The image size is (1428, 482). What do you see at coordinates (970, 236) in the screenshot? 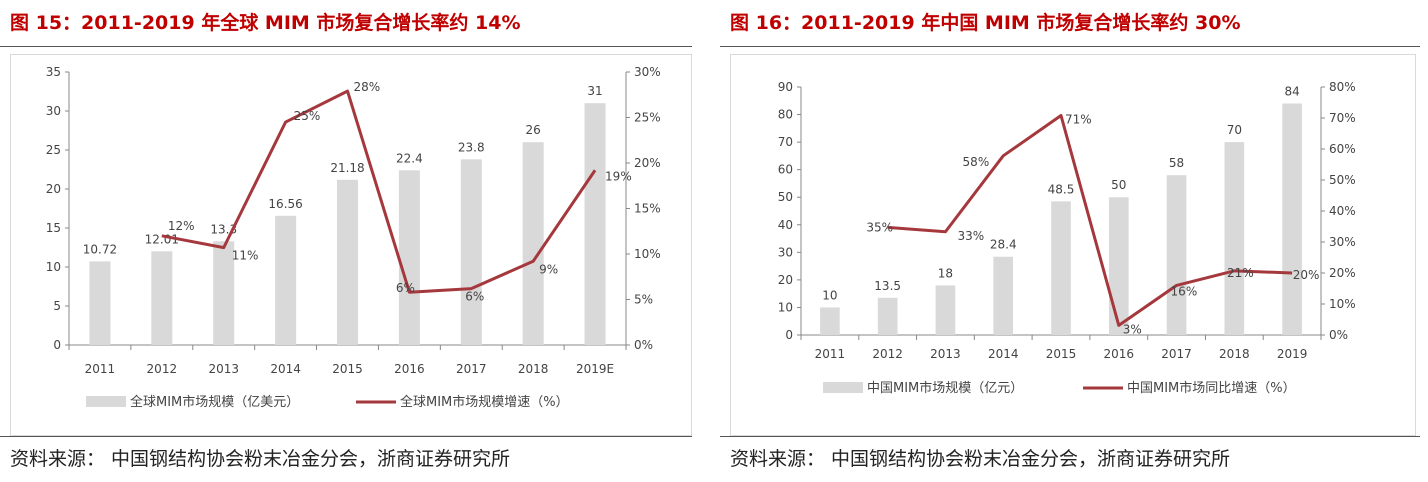
I see `line-value-label: 33%` at bounding box center [970, 236].